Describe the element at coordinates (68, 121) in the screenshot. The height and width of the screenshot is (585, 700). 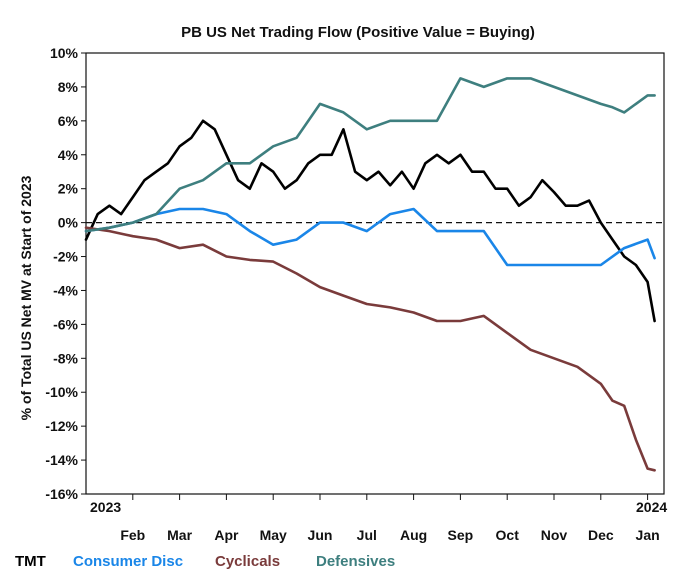
I see `y-tick-label: 6%` at that location.